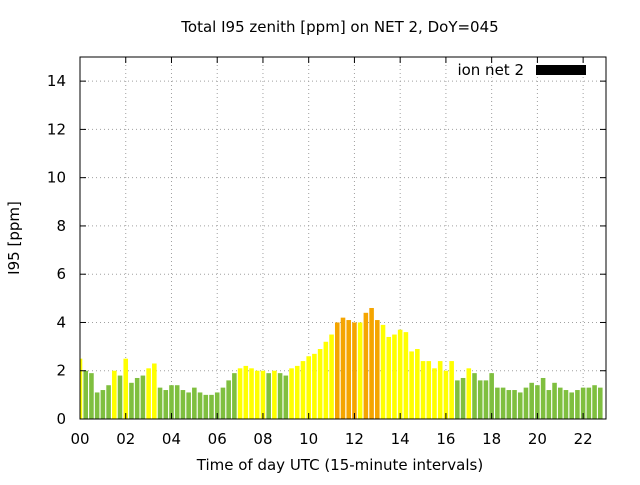  What do you see at coordinates (445, 439) in the screenshot?
I see `x-tick-label: 16` at bounding box center [445, 439].